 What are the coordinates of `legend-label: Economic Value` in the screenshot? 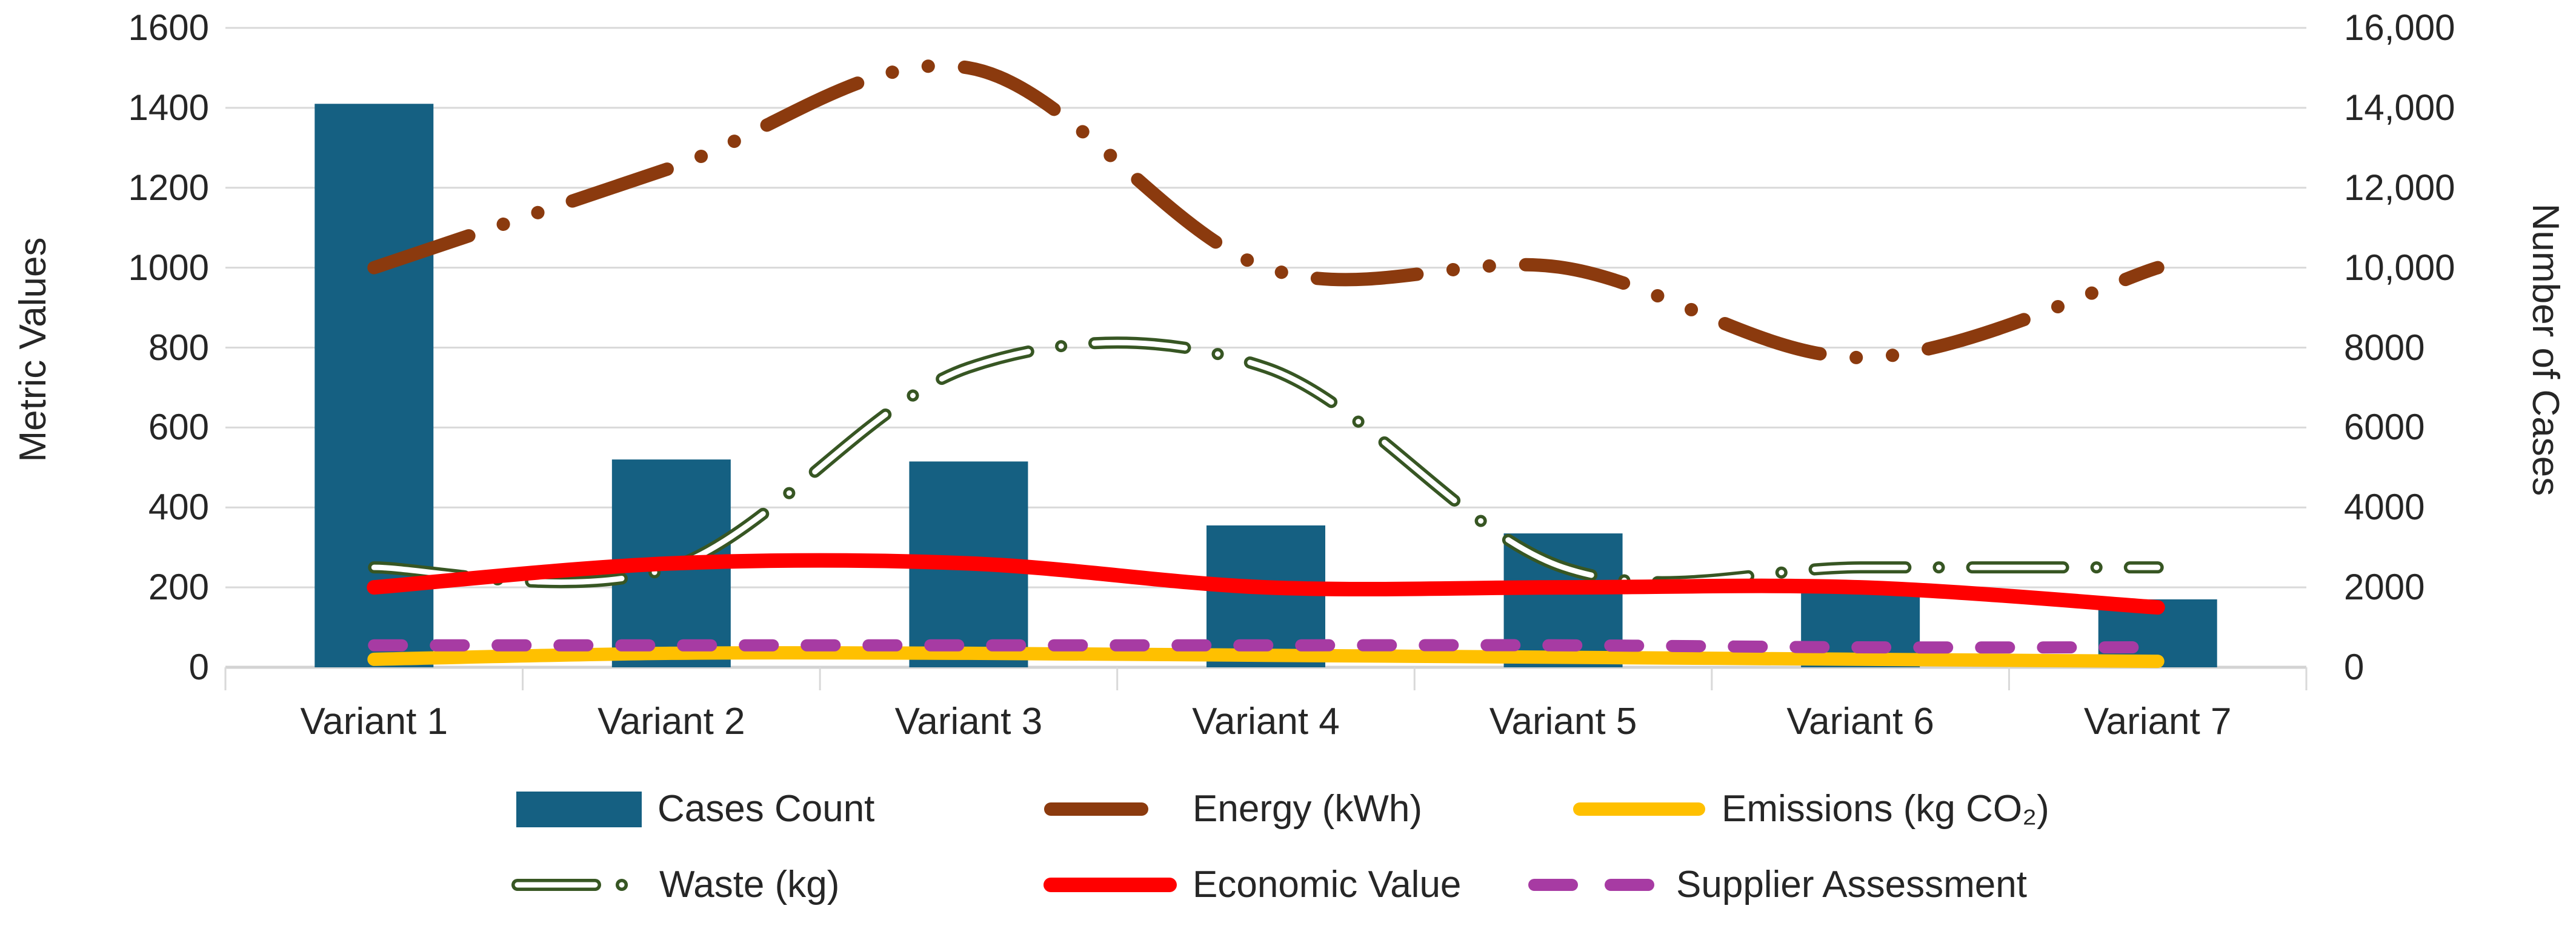 It's located at (1327, 884).